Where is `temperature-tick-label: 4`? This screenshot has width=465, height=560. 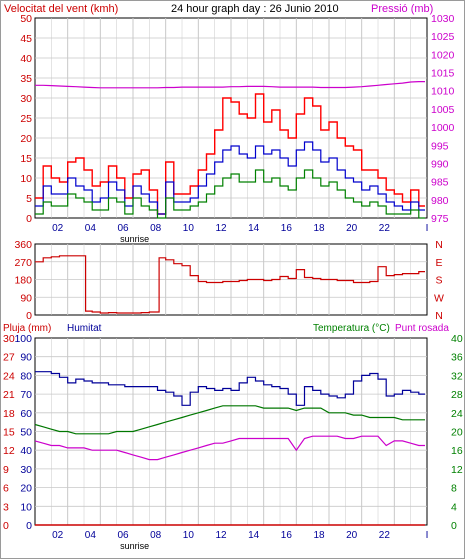
temperature-tick-label: 4 is located at coordinates (454, 507).